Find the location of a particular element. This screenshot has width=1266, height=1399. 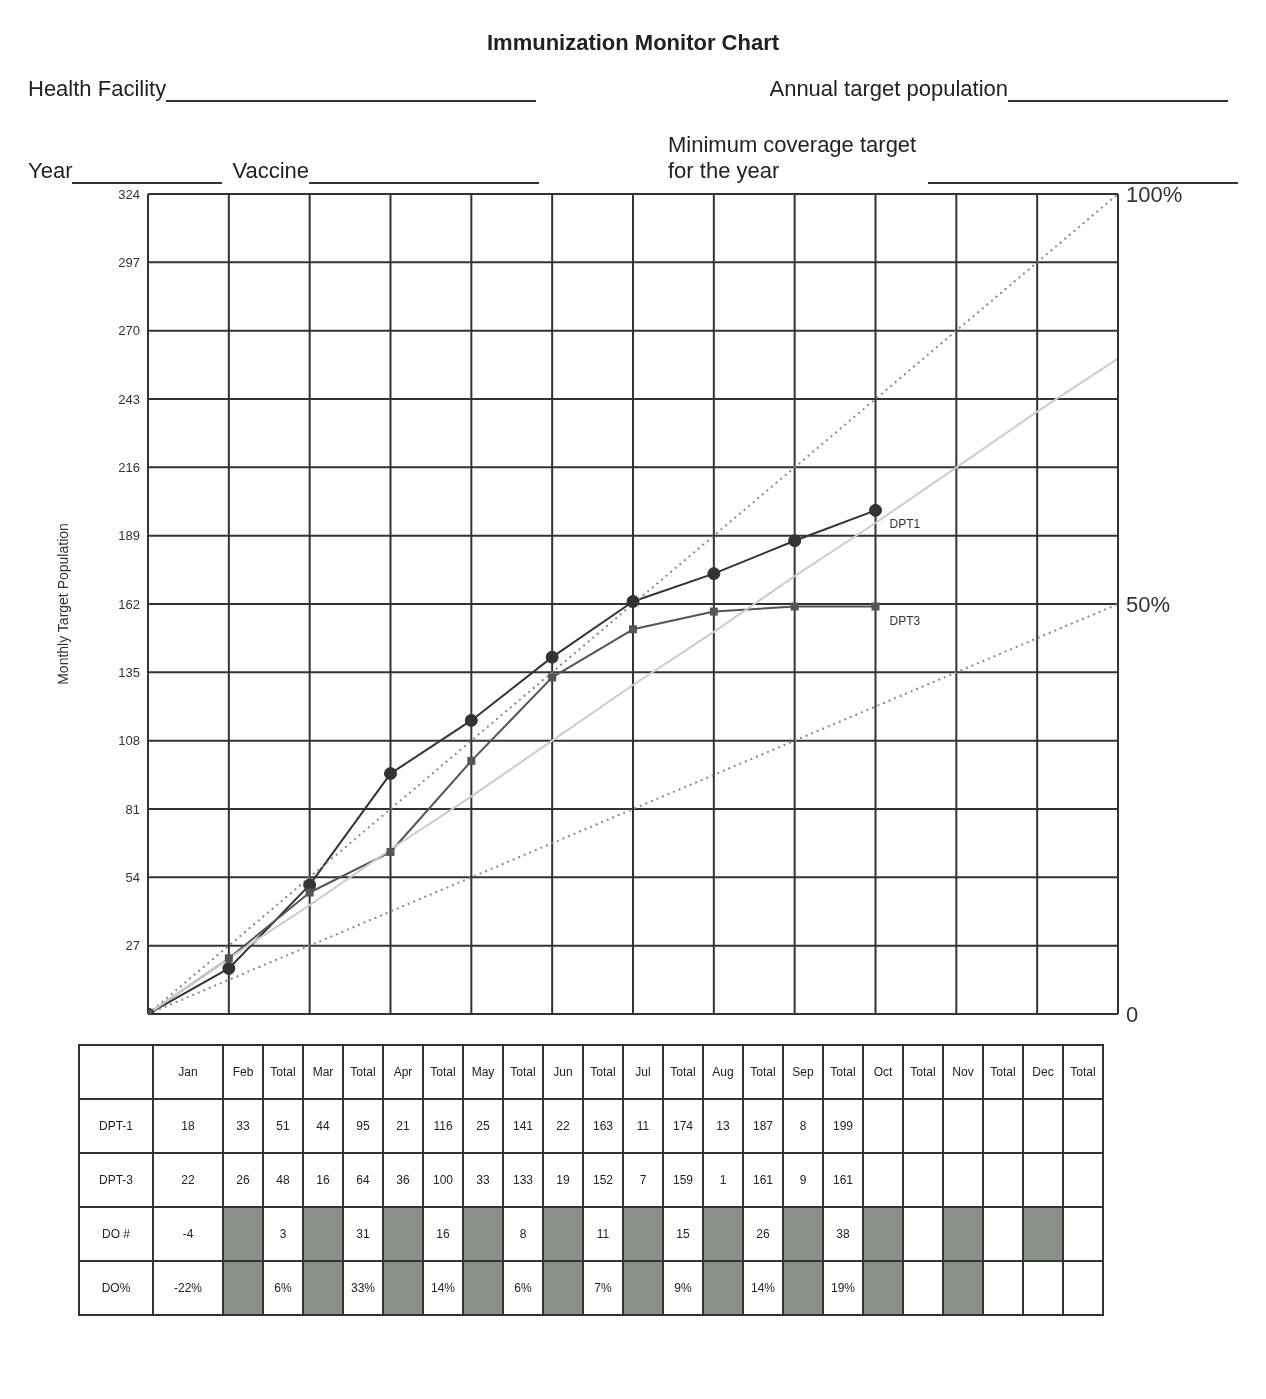

x-tick-label: Dec is located at coordinates (1043, 1072).